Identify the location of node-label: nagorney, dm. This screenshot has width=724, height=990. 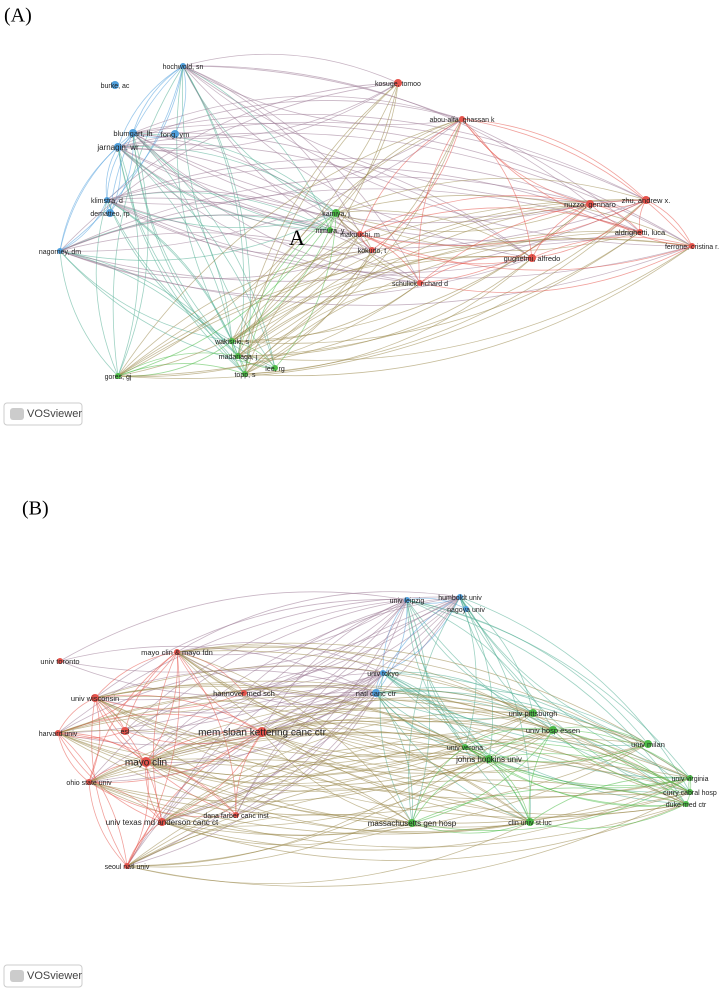
(60, 252).